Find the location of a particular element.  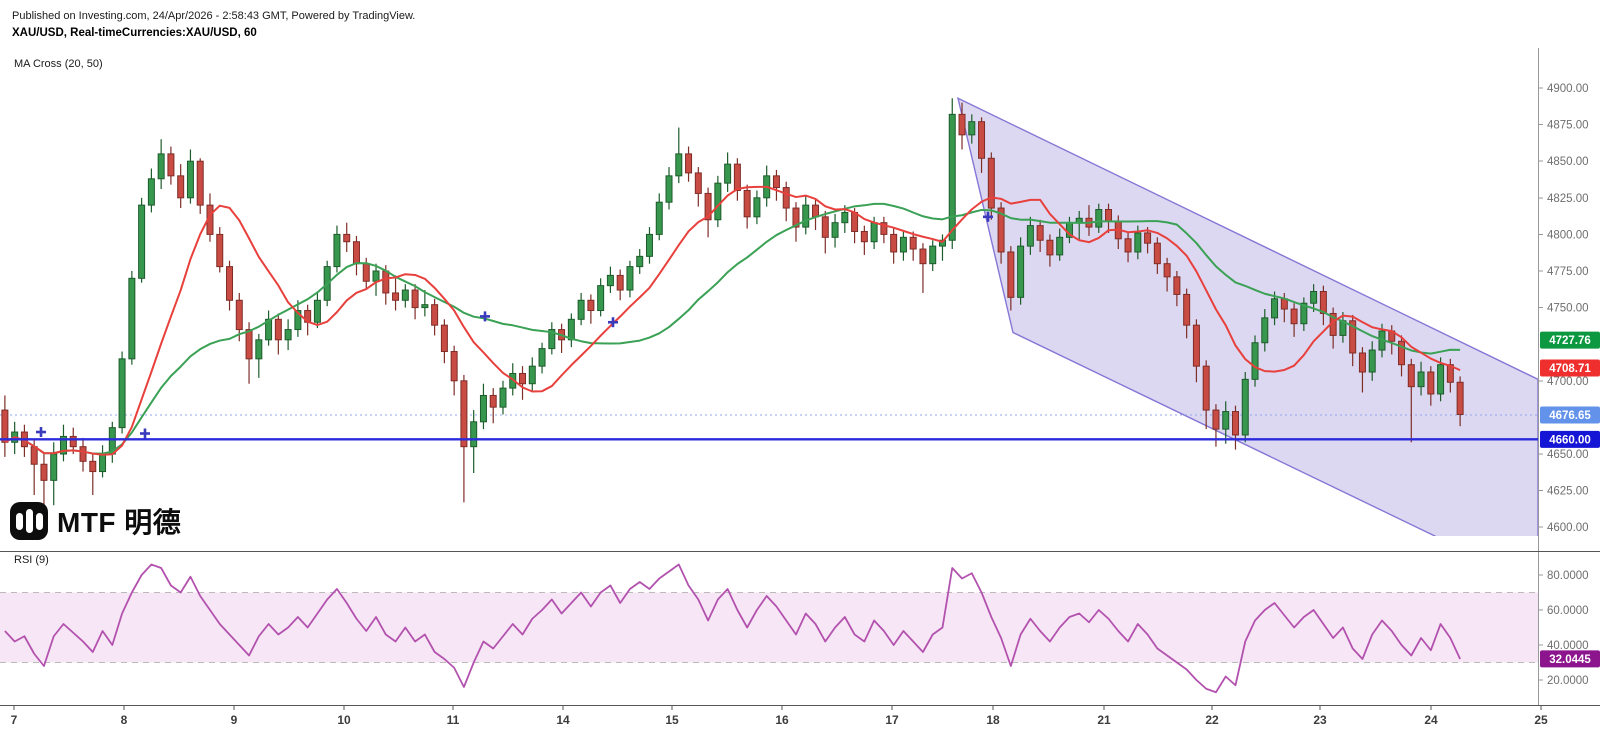

rsi-band is located at coordinates (769, 627).